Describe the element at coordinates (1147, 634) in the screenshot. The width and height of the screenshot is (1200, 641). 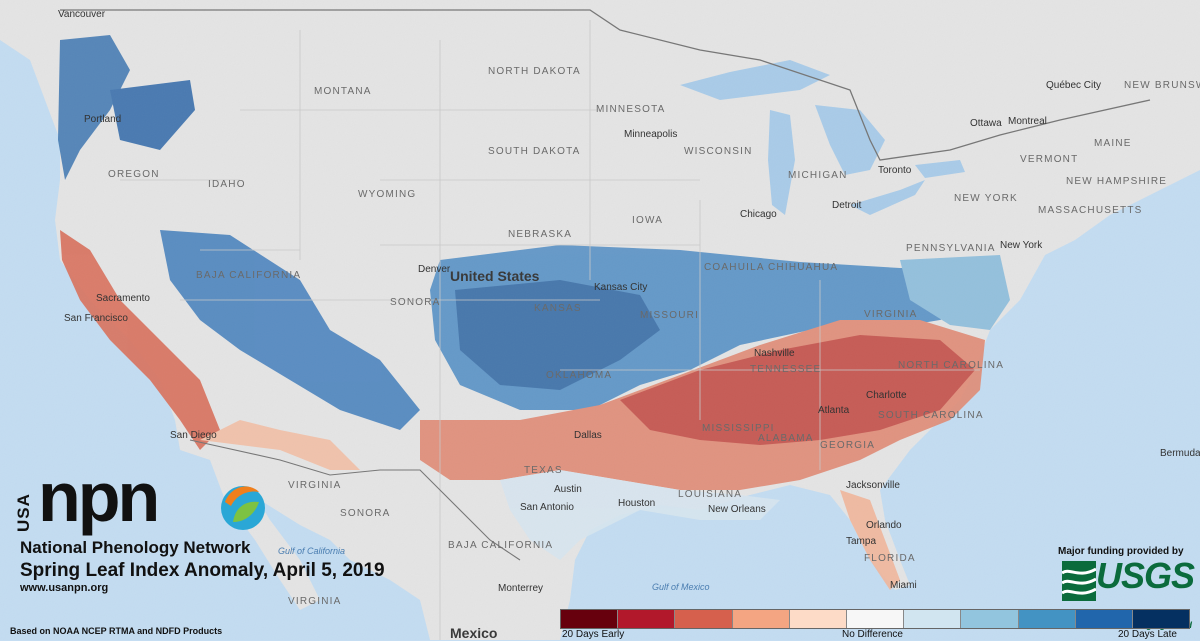
I see `legend-label-late: 20 Days Late` at that location.